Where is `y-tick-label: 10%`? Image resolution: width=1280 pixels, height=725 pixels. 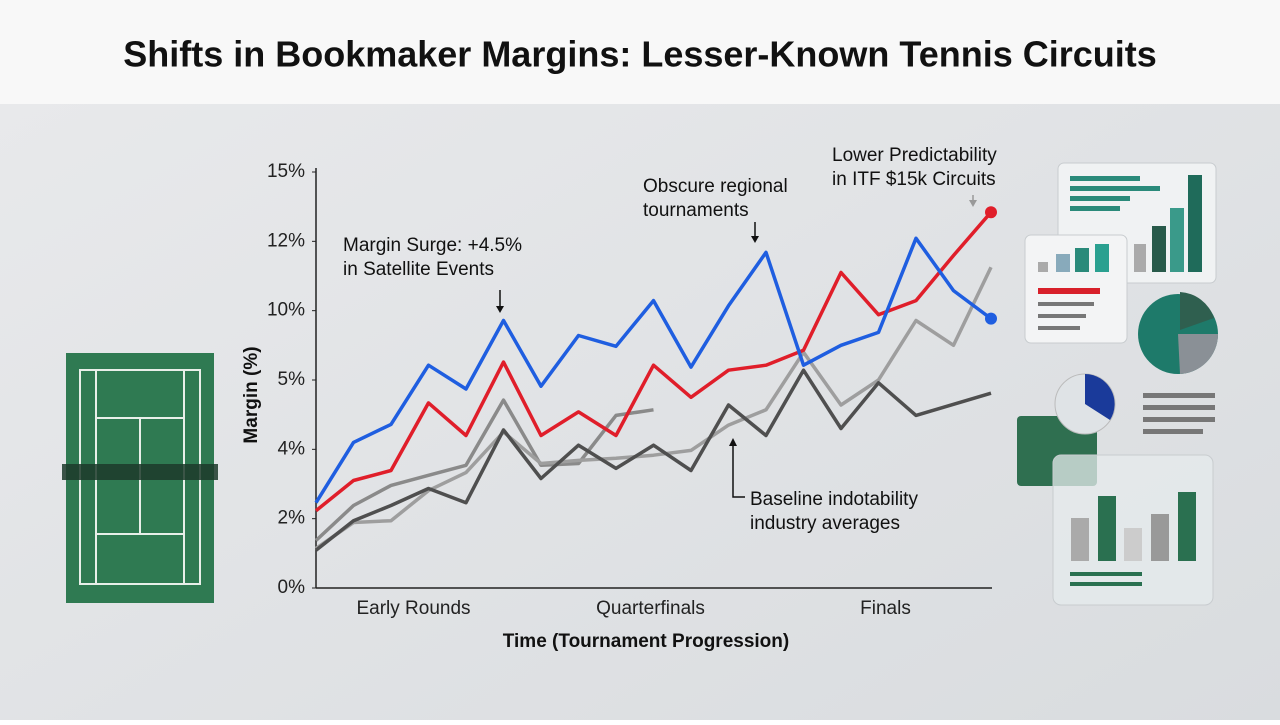
y-tick-label: 10% is located at coordinates (286, 310).